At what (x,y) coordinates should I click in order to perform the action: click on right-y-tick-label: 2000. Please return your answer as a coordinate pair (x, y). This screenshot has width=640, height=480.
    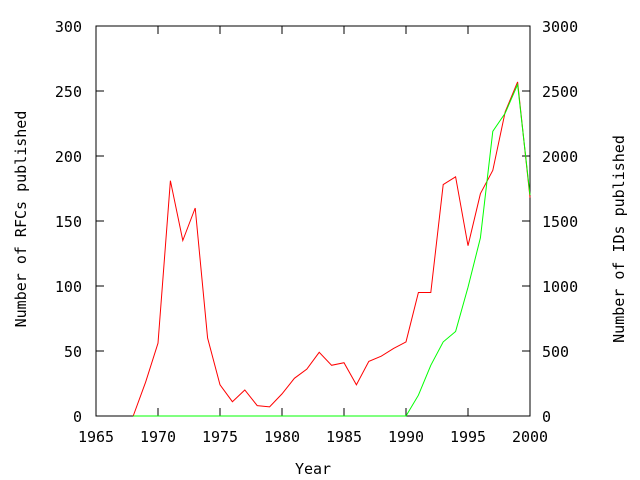
    Looking at the image, I should click on (560, 157).